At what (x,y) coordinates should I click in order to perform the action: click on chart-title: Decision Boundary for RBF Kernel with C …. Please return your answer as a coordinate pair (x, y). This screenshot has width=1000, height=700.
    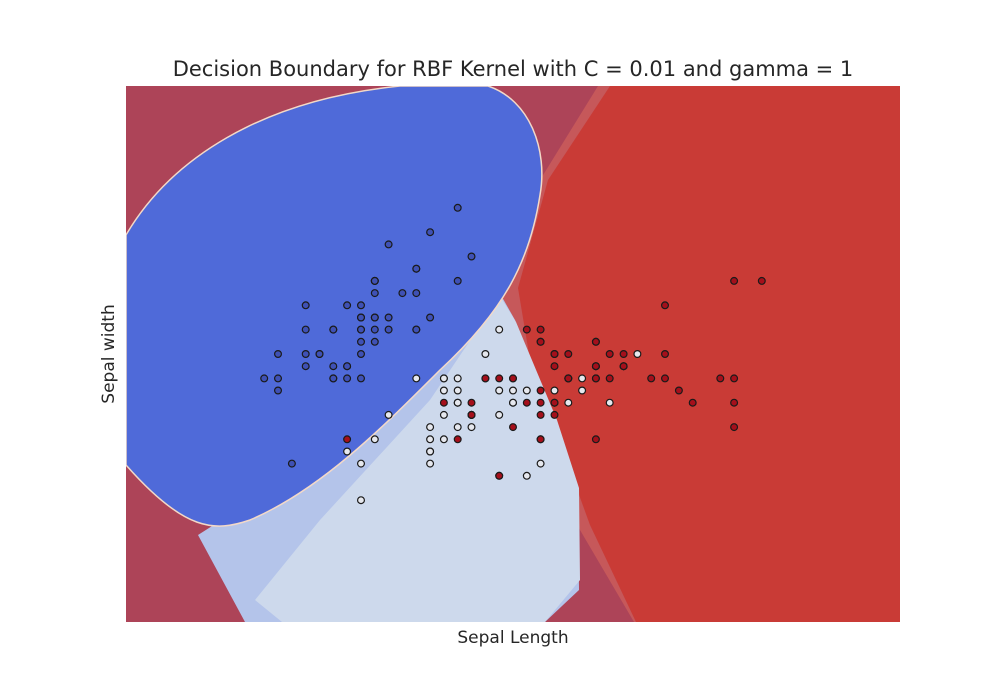
    Looking at the image, I should click on (513, 69).